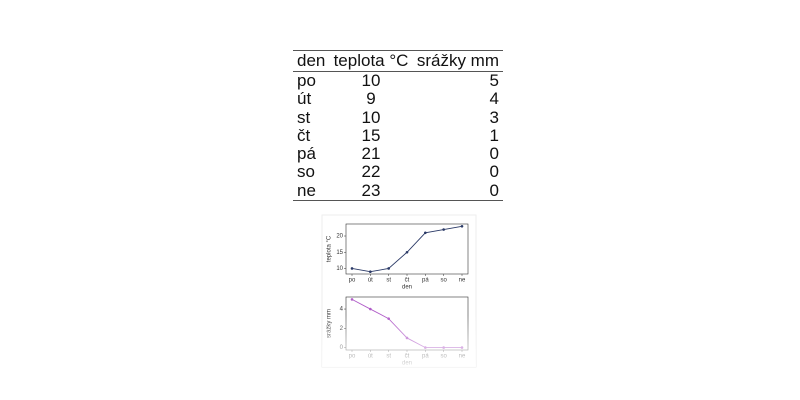 The height and width of the screenshot is (400, 800). What do you see at coordinates (306, 172) in the screenshot?
I see `table-cell: so` at bounding box center [306, 172].